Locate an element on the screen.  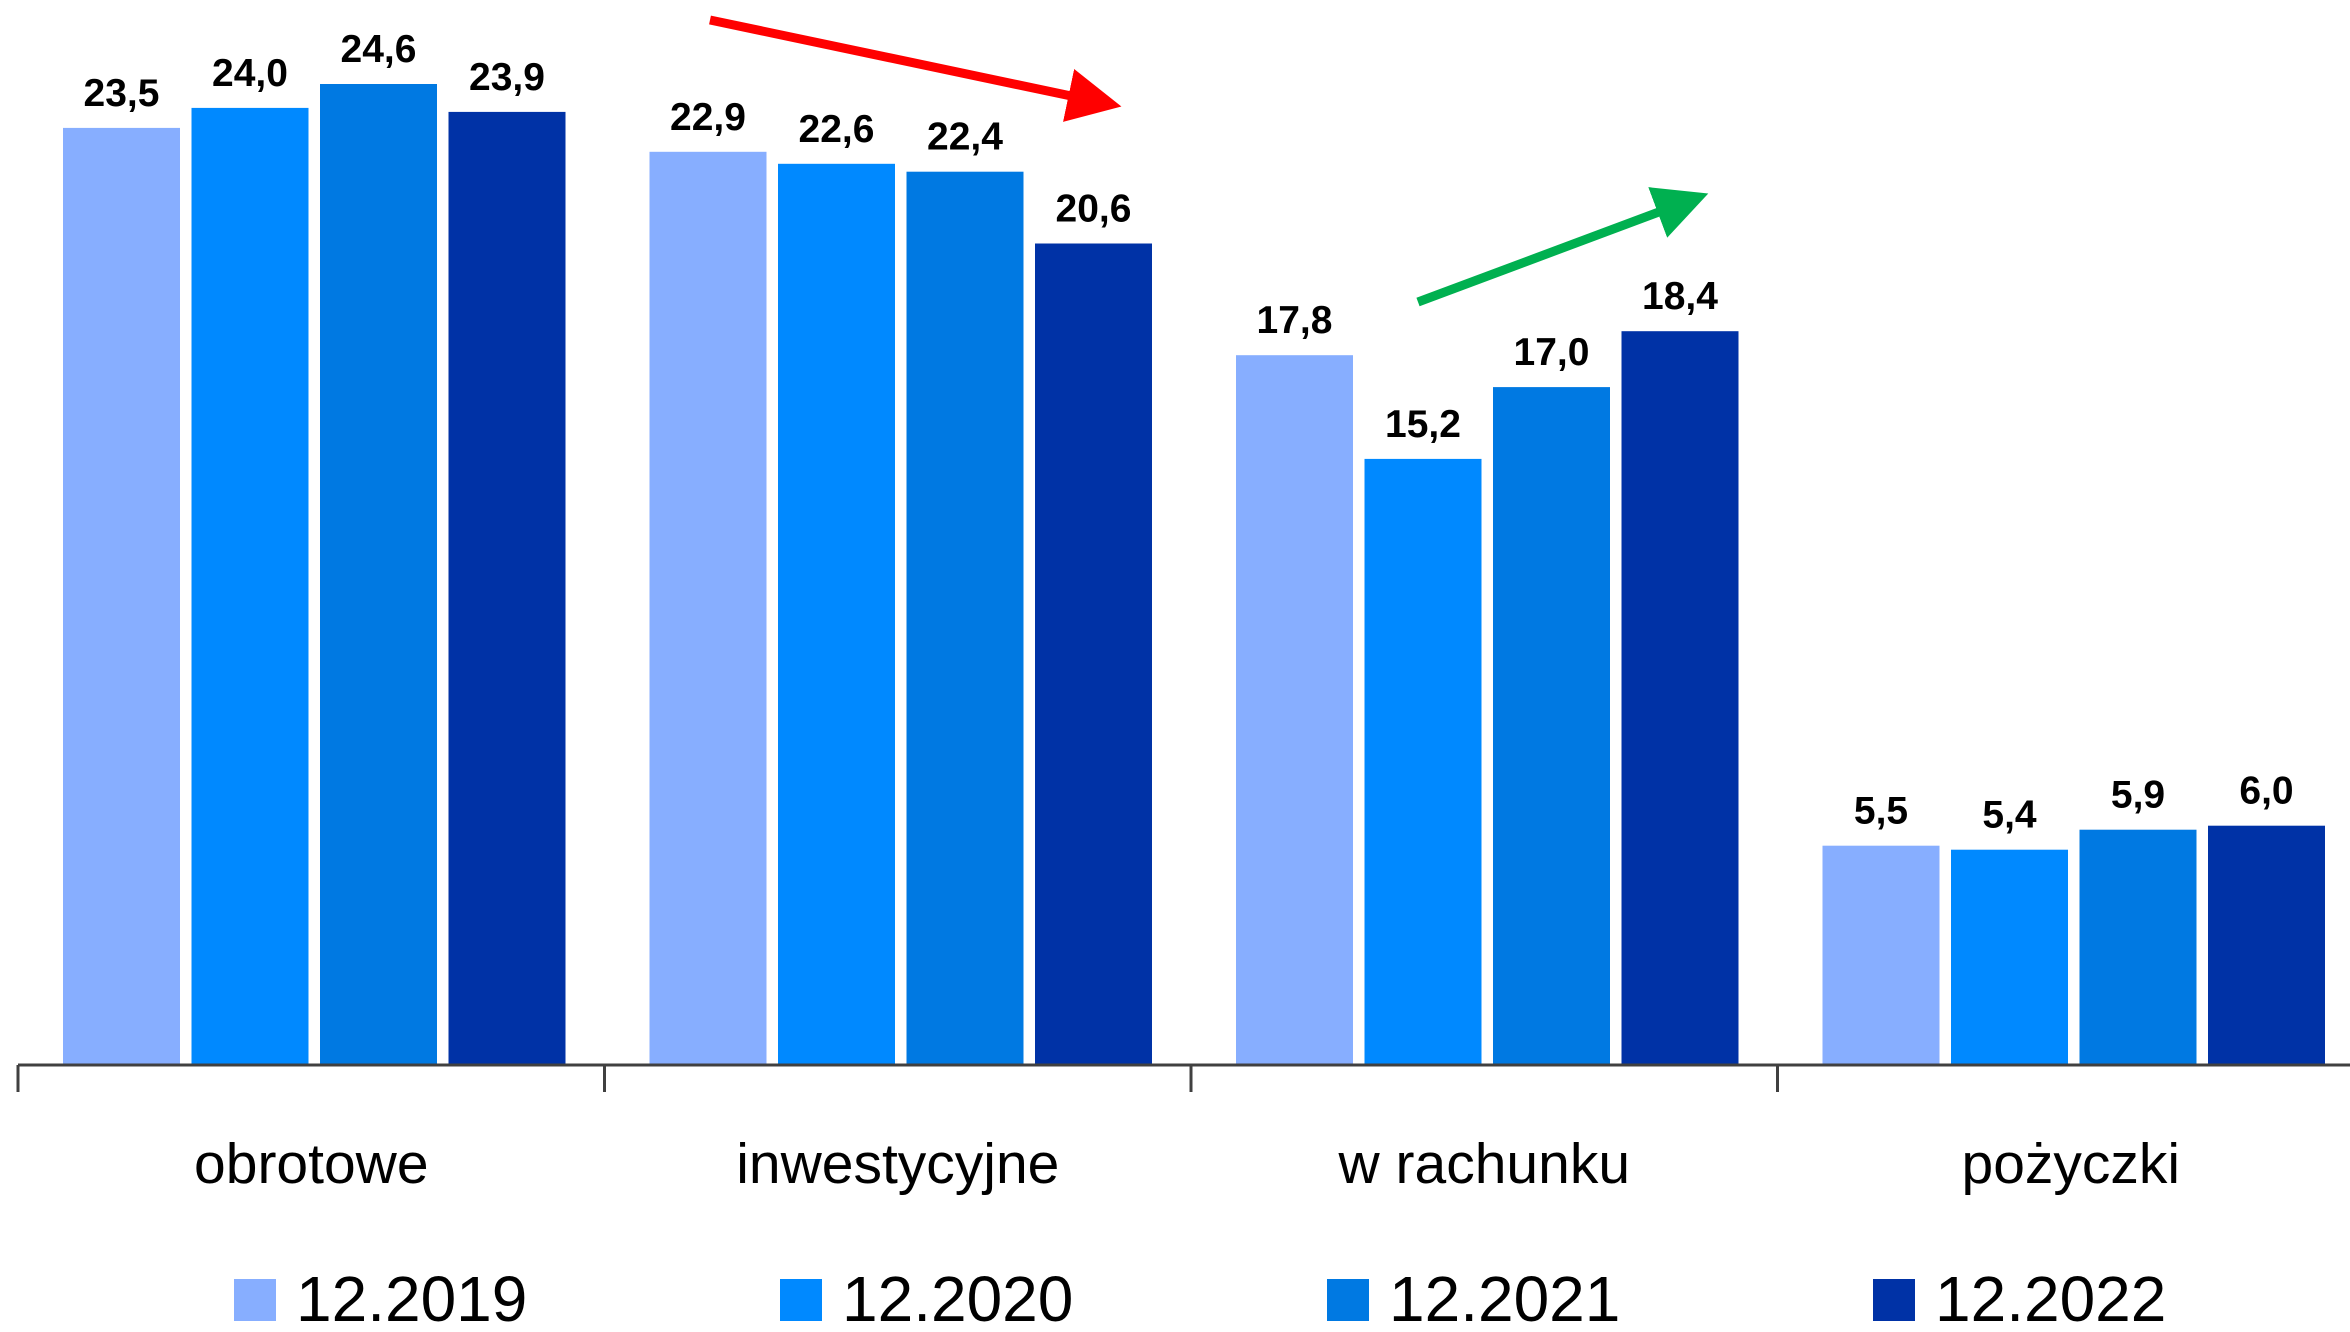
bar-value-label: 6,0 is located at coordinates (2266, 791).